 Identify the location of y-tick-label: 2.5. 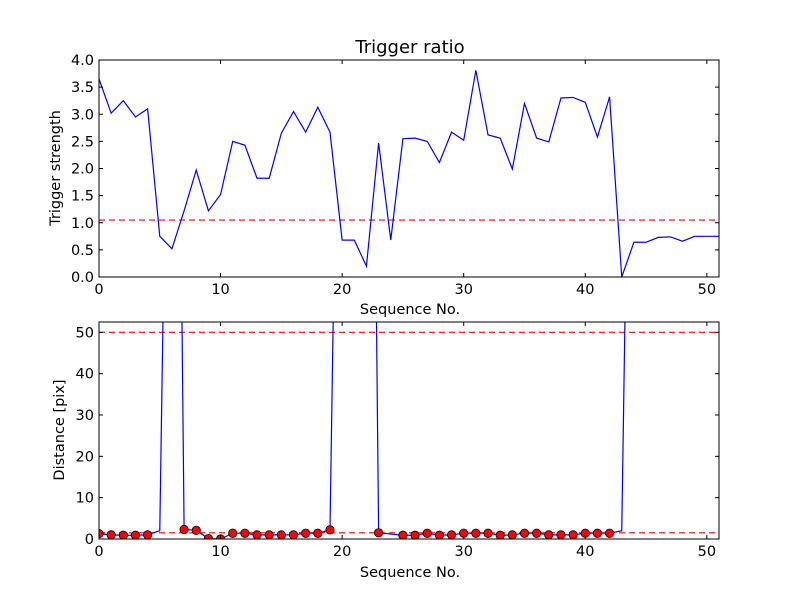
(82, 142).